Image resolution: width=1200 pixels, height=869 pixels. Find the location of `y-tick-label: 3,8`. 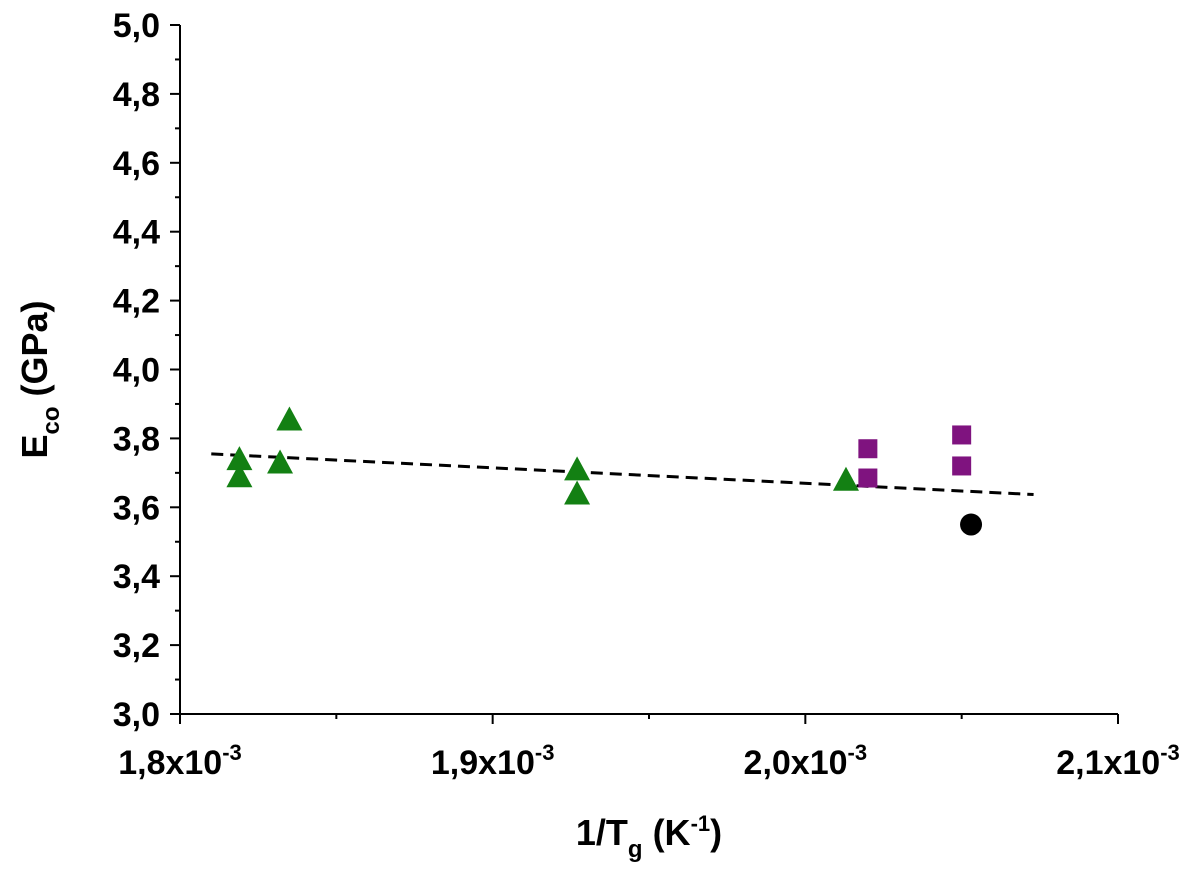

y-tick-label: 3,8 is located at coordinates (136, 439).